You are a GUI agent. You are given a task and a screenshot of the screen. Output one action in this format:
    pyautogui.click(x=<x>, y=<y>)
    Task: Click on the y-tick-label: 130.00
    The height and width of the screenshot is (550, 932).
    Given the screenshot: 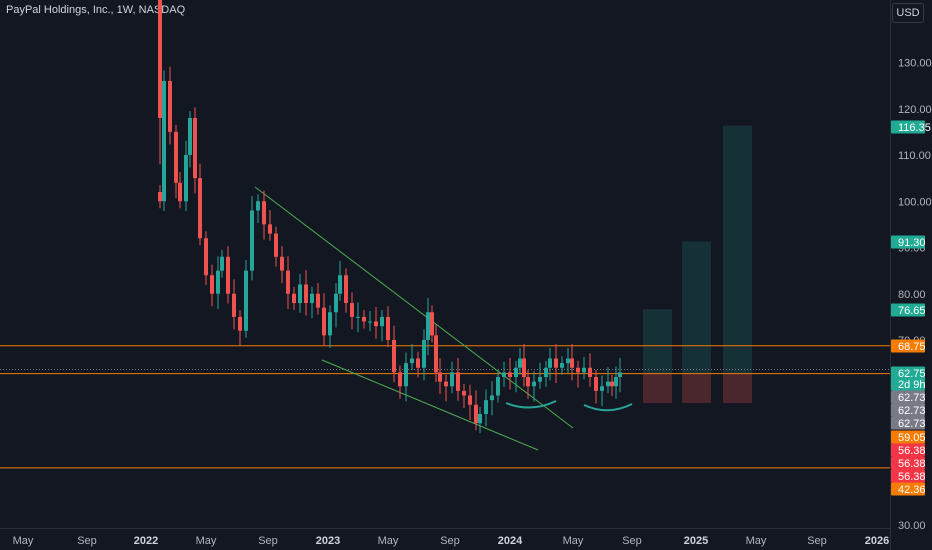 What is the action you would take?
    pyautogui.click(x=915, y=64)
    